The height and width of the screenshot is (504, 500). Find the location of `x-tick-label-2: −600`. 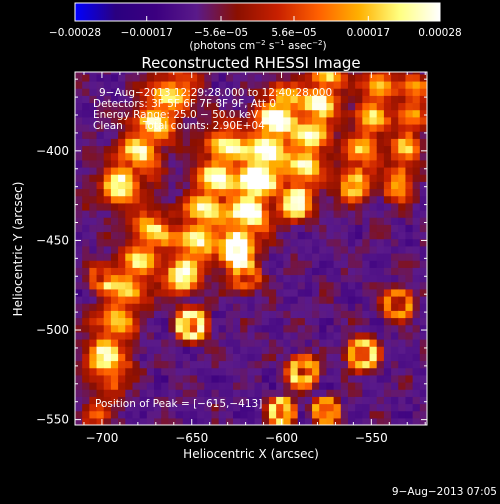

x-tick-label-2: −600 is located at coordinates (281, 438).